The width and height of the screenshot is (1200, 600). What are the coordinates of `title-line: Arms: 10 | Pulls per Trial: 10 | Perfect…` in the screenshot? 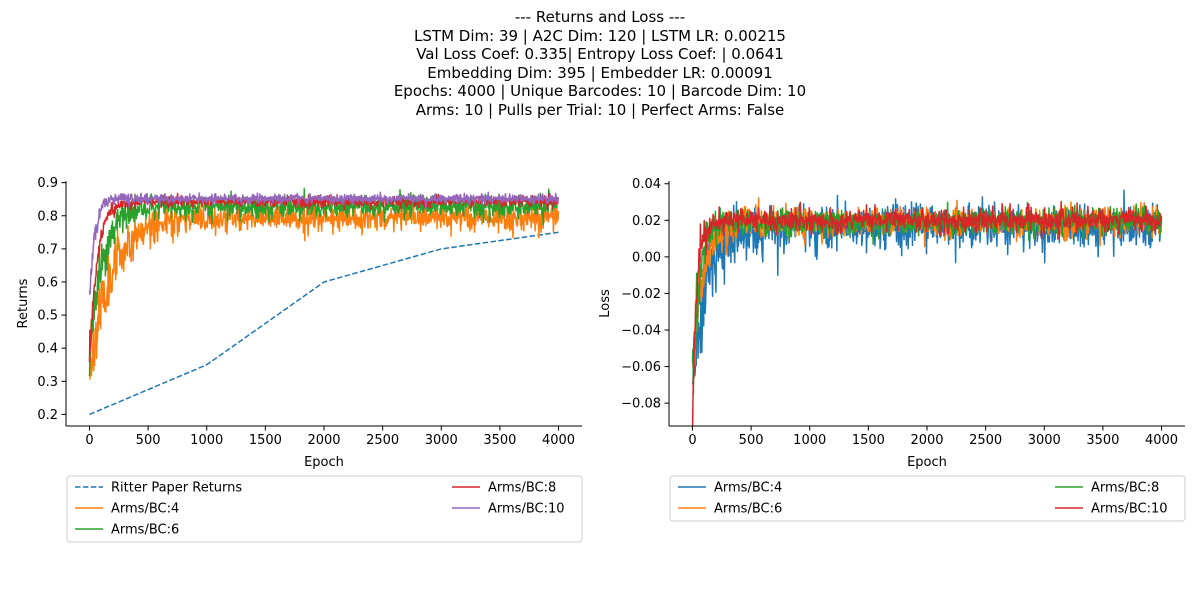 It's located at (600, 109).